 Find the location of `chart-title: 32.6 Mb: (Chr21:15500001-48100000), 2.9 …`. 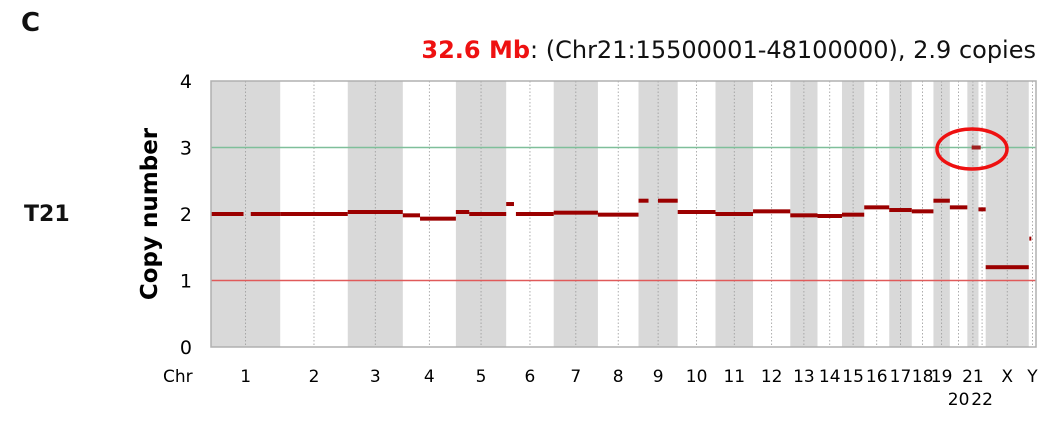

chart-title: 32.6 Mb: (Chr21:15500001-48100000), 2.9 … is located at coordinates (728, 50).